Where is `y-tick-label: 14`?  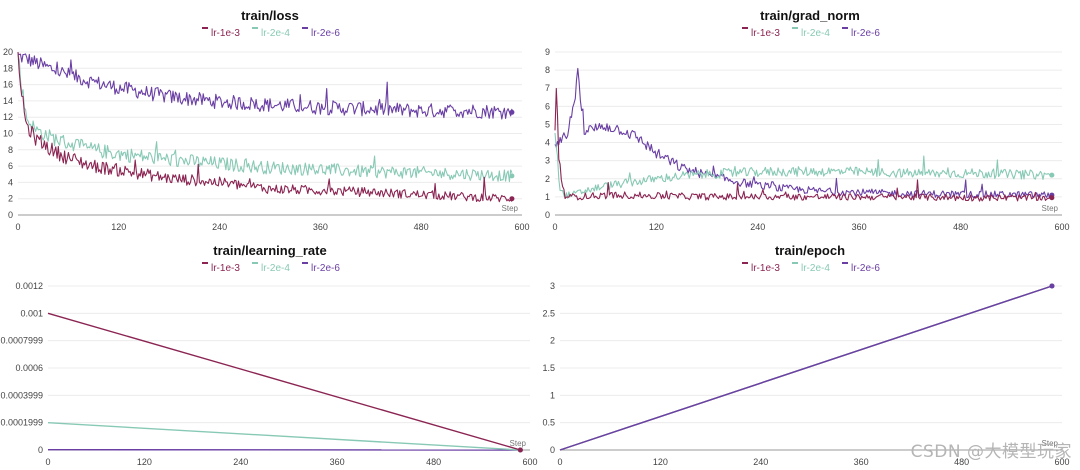 y-tick-label: 14 is located at coordinates (8, 101).